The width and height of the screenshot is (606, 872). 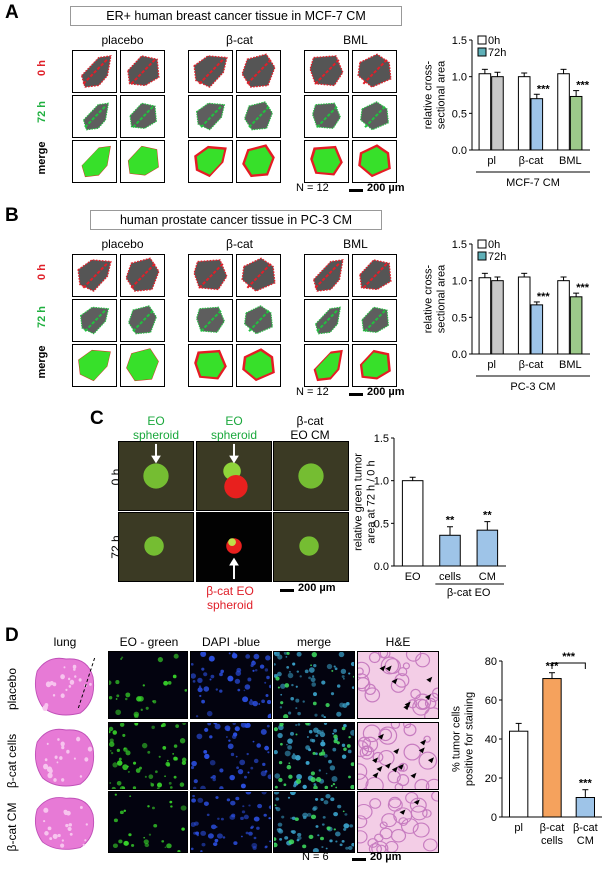 What do you see at coordinates (491, 662) in the screenshot?
I see `y-tick-label: 80` at bounding box center [491, 662].